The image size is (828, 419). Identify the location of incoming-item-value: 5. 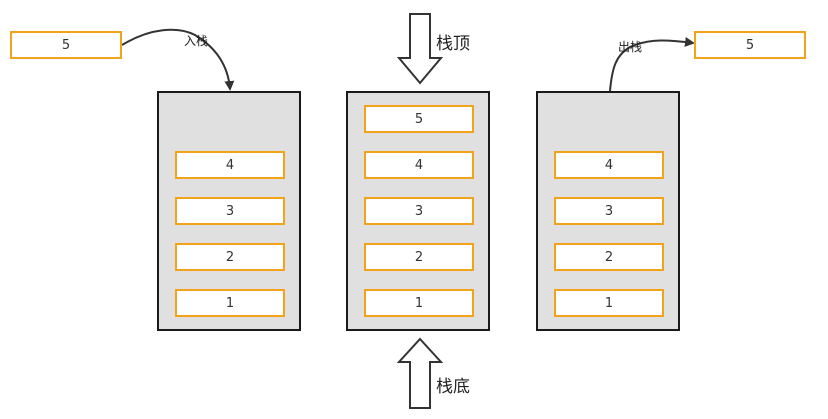
(66, 45).